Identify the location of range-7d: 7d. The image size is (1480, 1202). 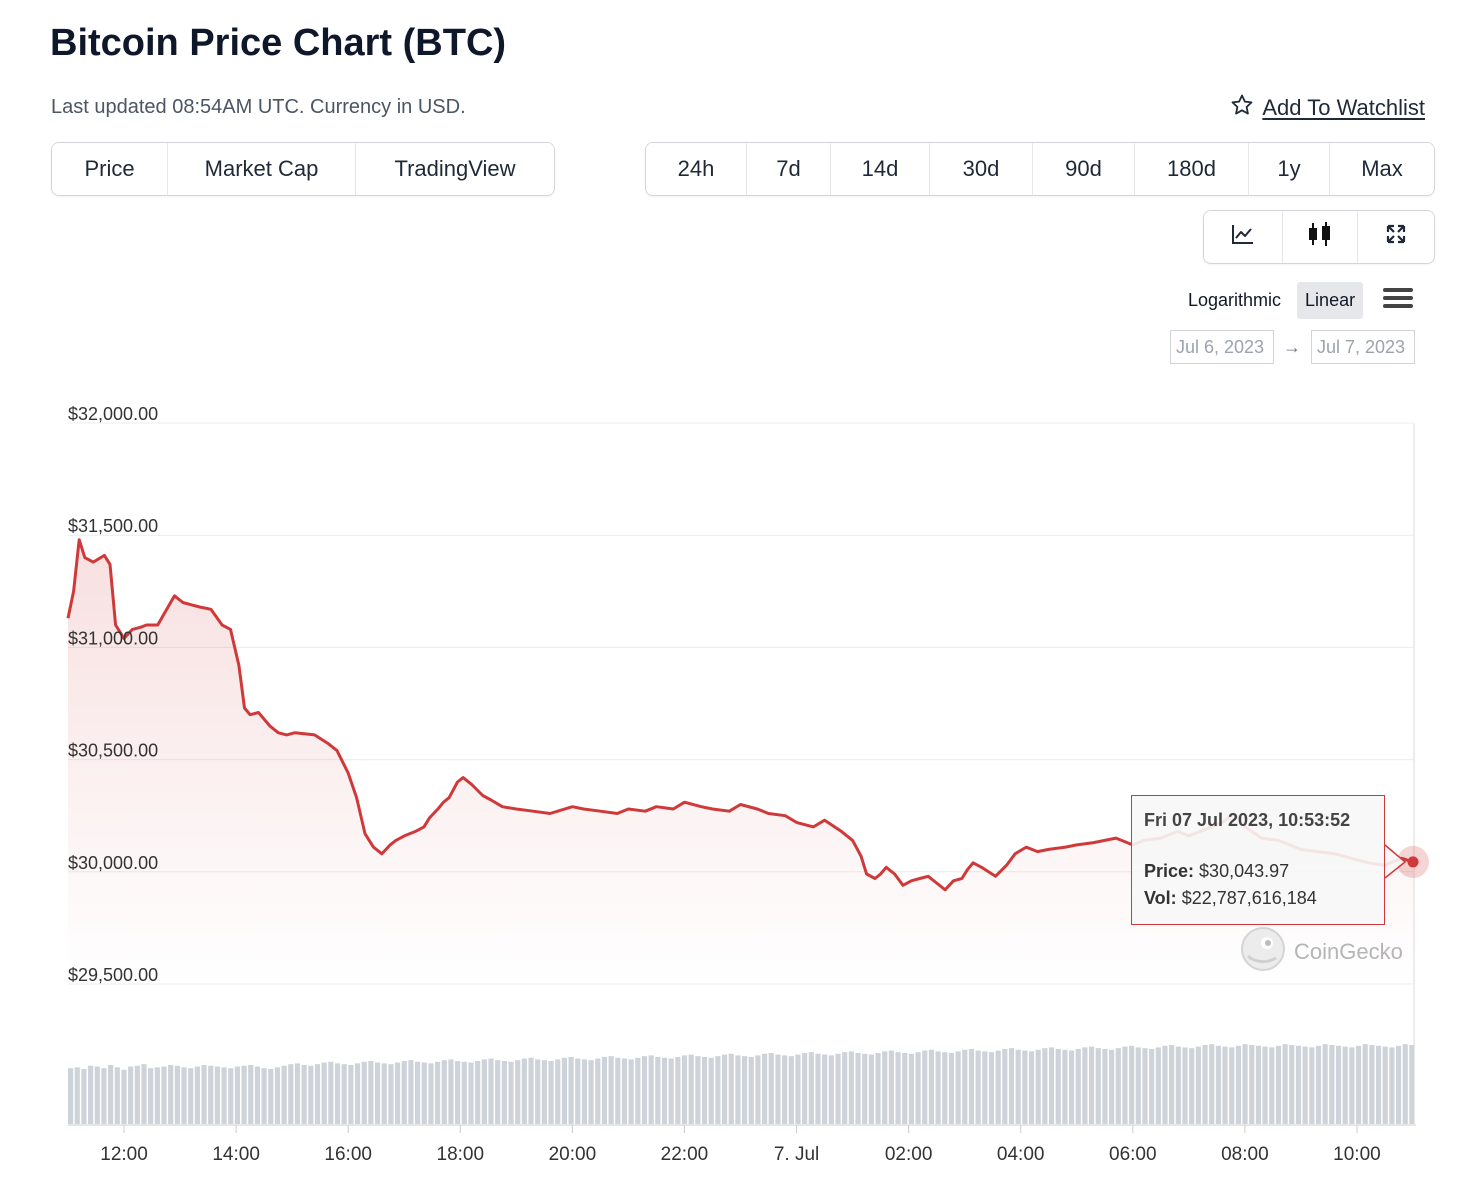
(789, 169).